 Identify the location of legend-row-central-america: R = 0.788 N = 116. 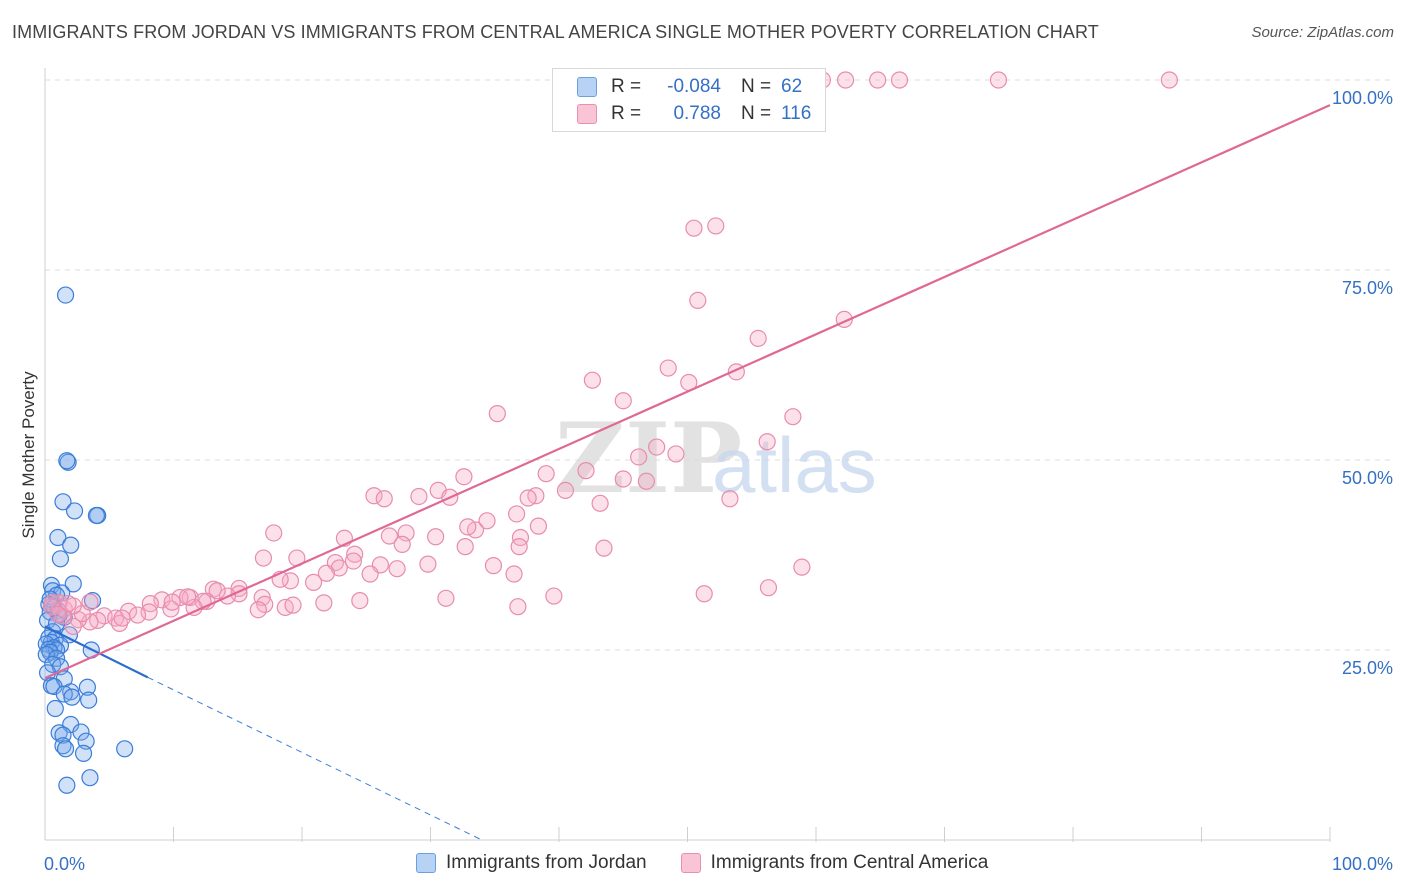
(699, 114).